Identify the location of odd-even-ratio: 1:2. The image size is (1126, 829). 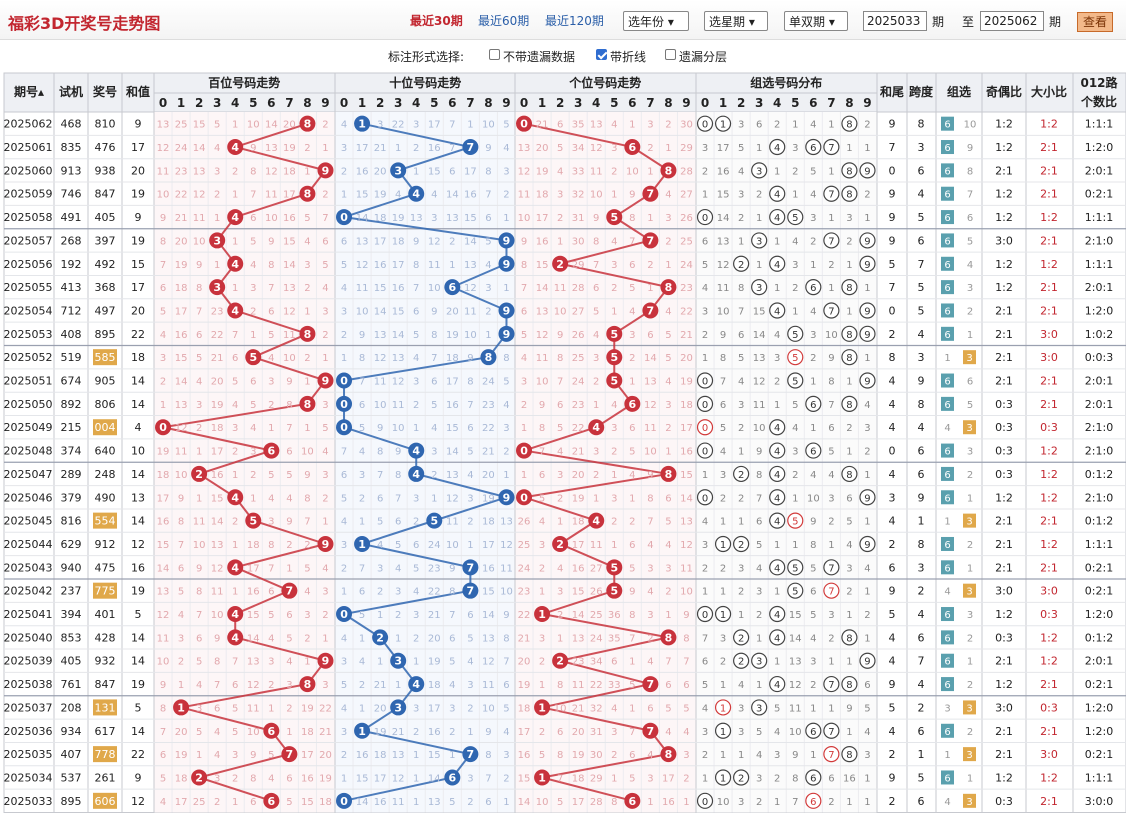
(1004, 684).